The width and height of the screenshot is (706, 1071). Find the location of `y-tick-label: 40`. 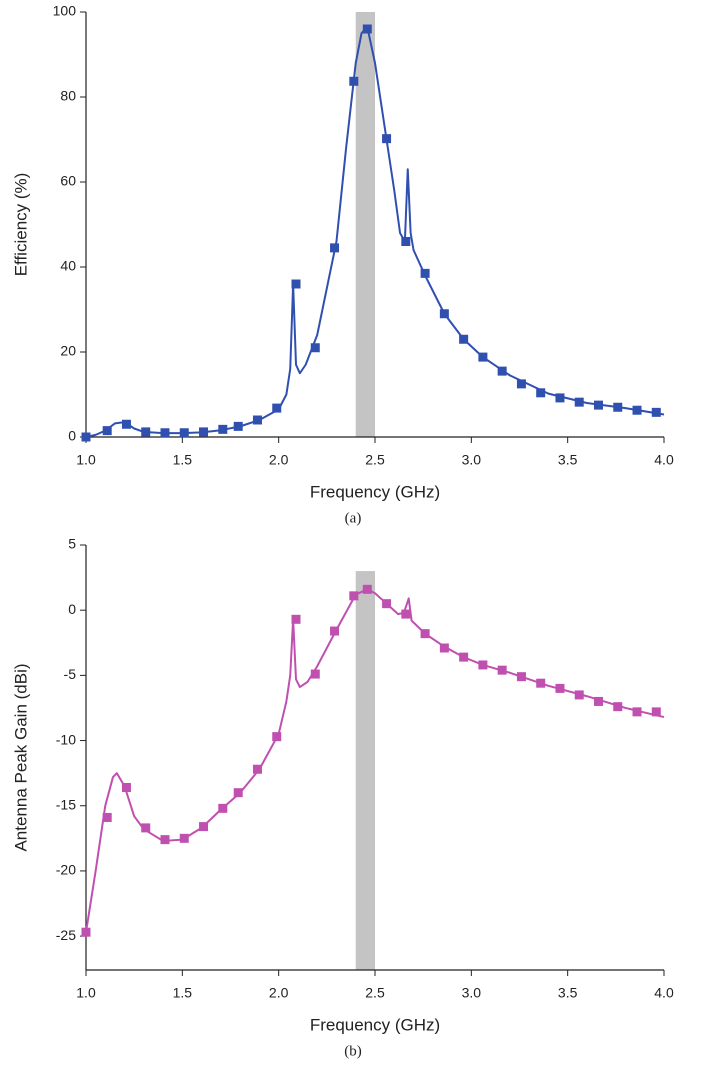

y-tick-label: 40 is located at coordinates (68, 266).